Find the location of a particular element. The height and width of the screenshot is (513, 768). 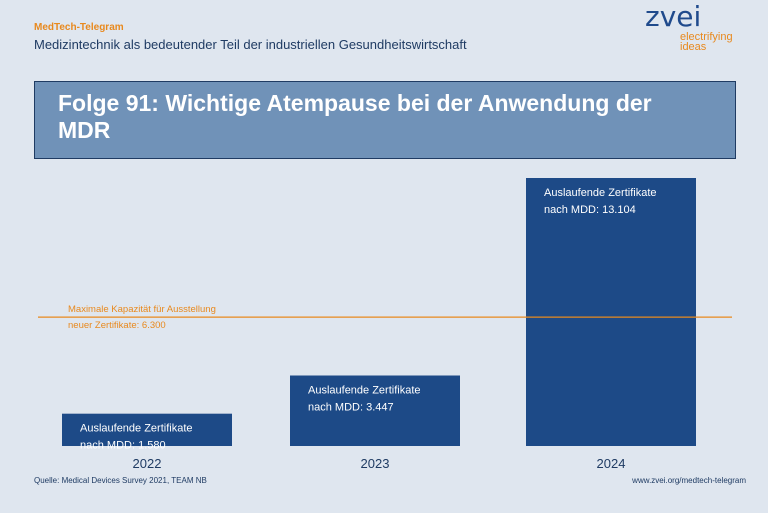

x-tick-2024: 2024 is located at coordinates (611, 463).